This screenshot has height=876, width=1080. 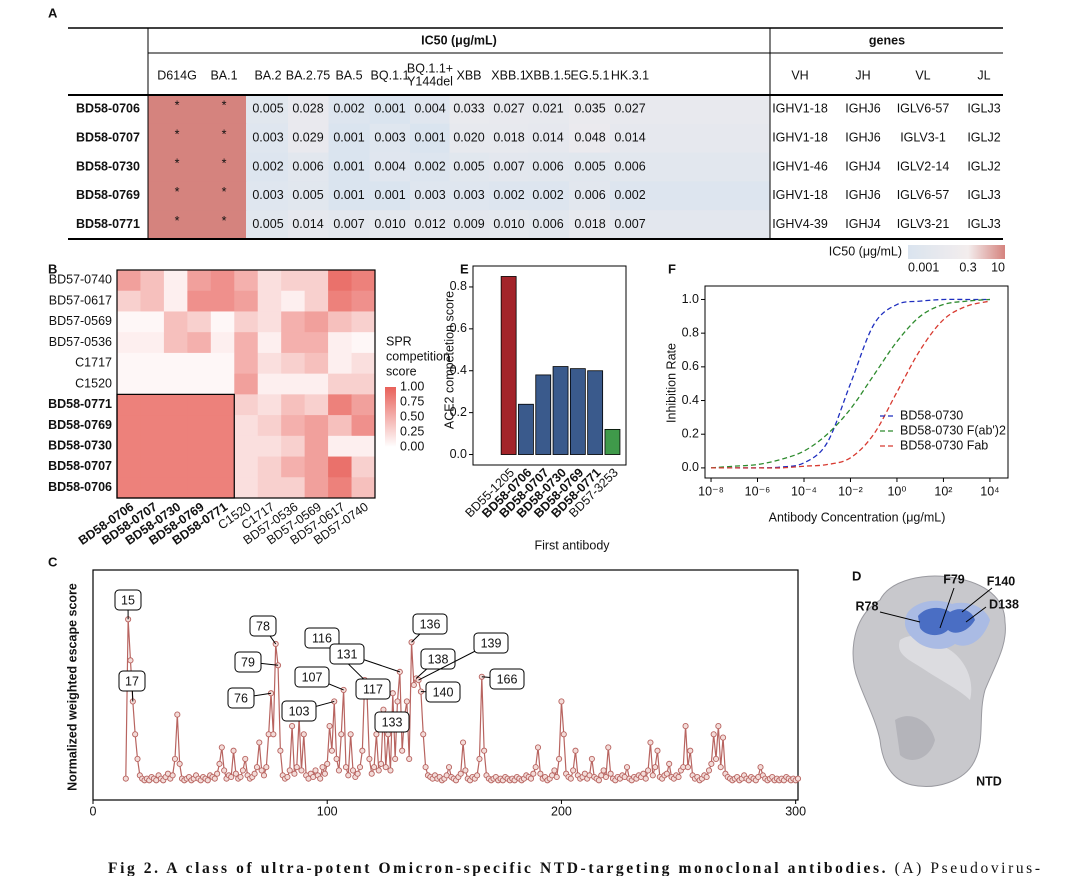 What do you see at coordinates (53, 12) in the screenshot?
I see `panel-label: A` at bounding box center [53, 12].